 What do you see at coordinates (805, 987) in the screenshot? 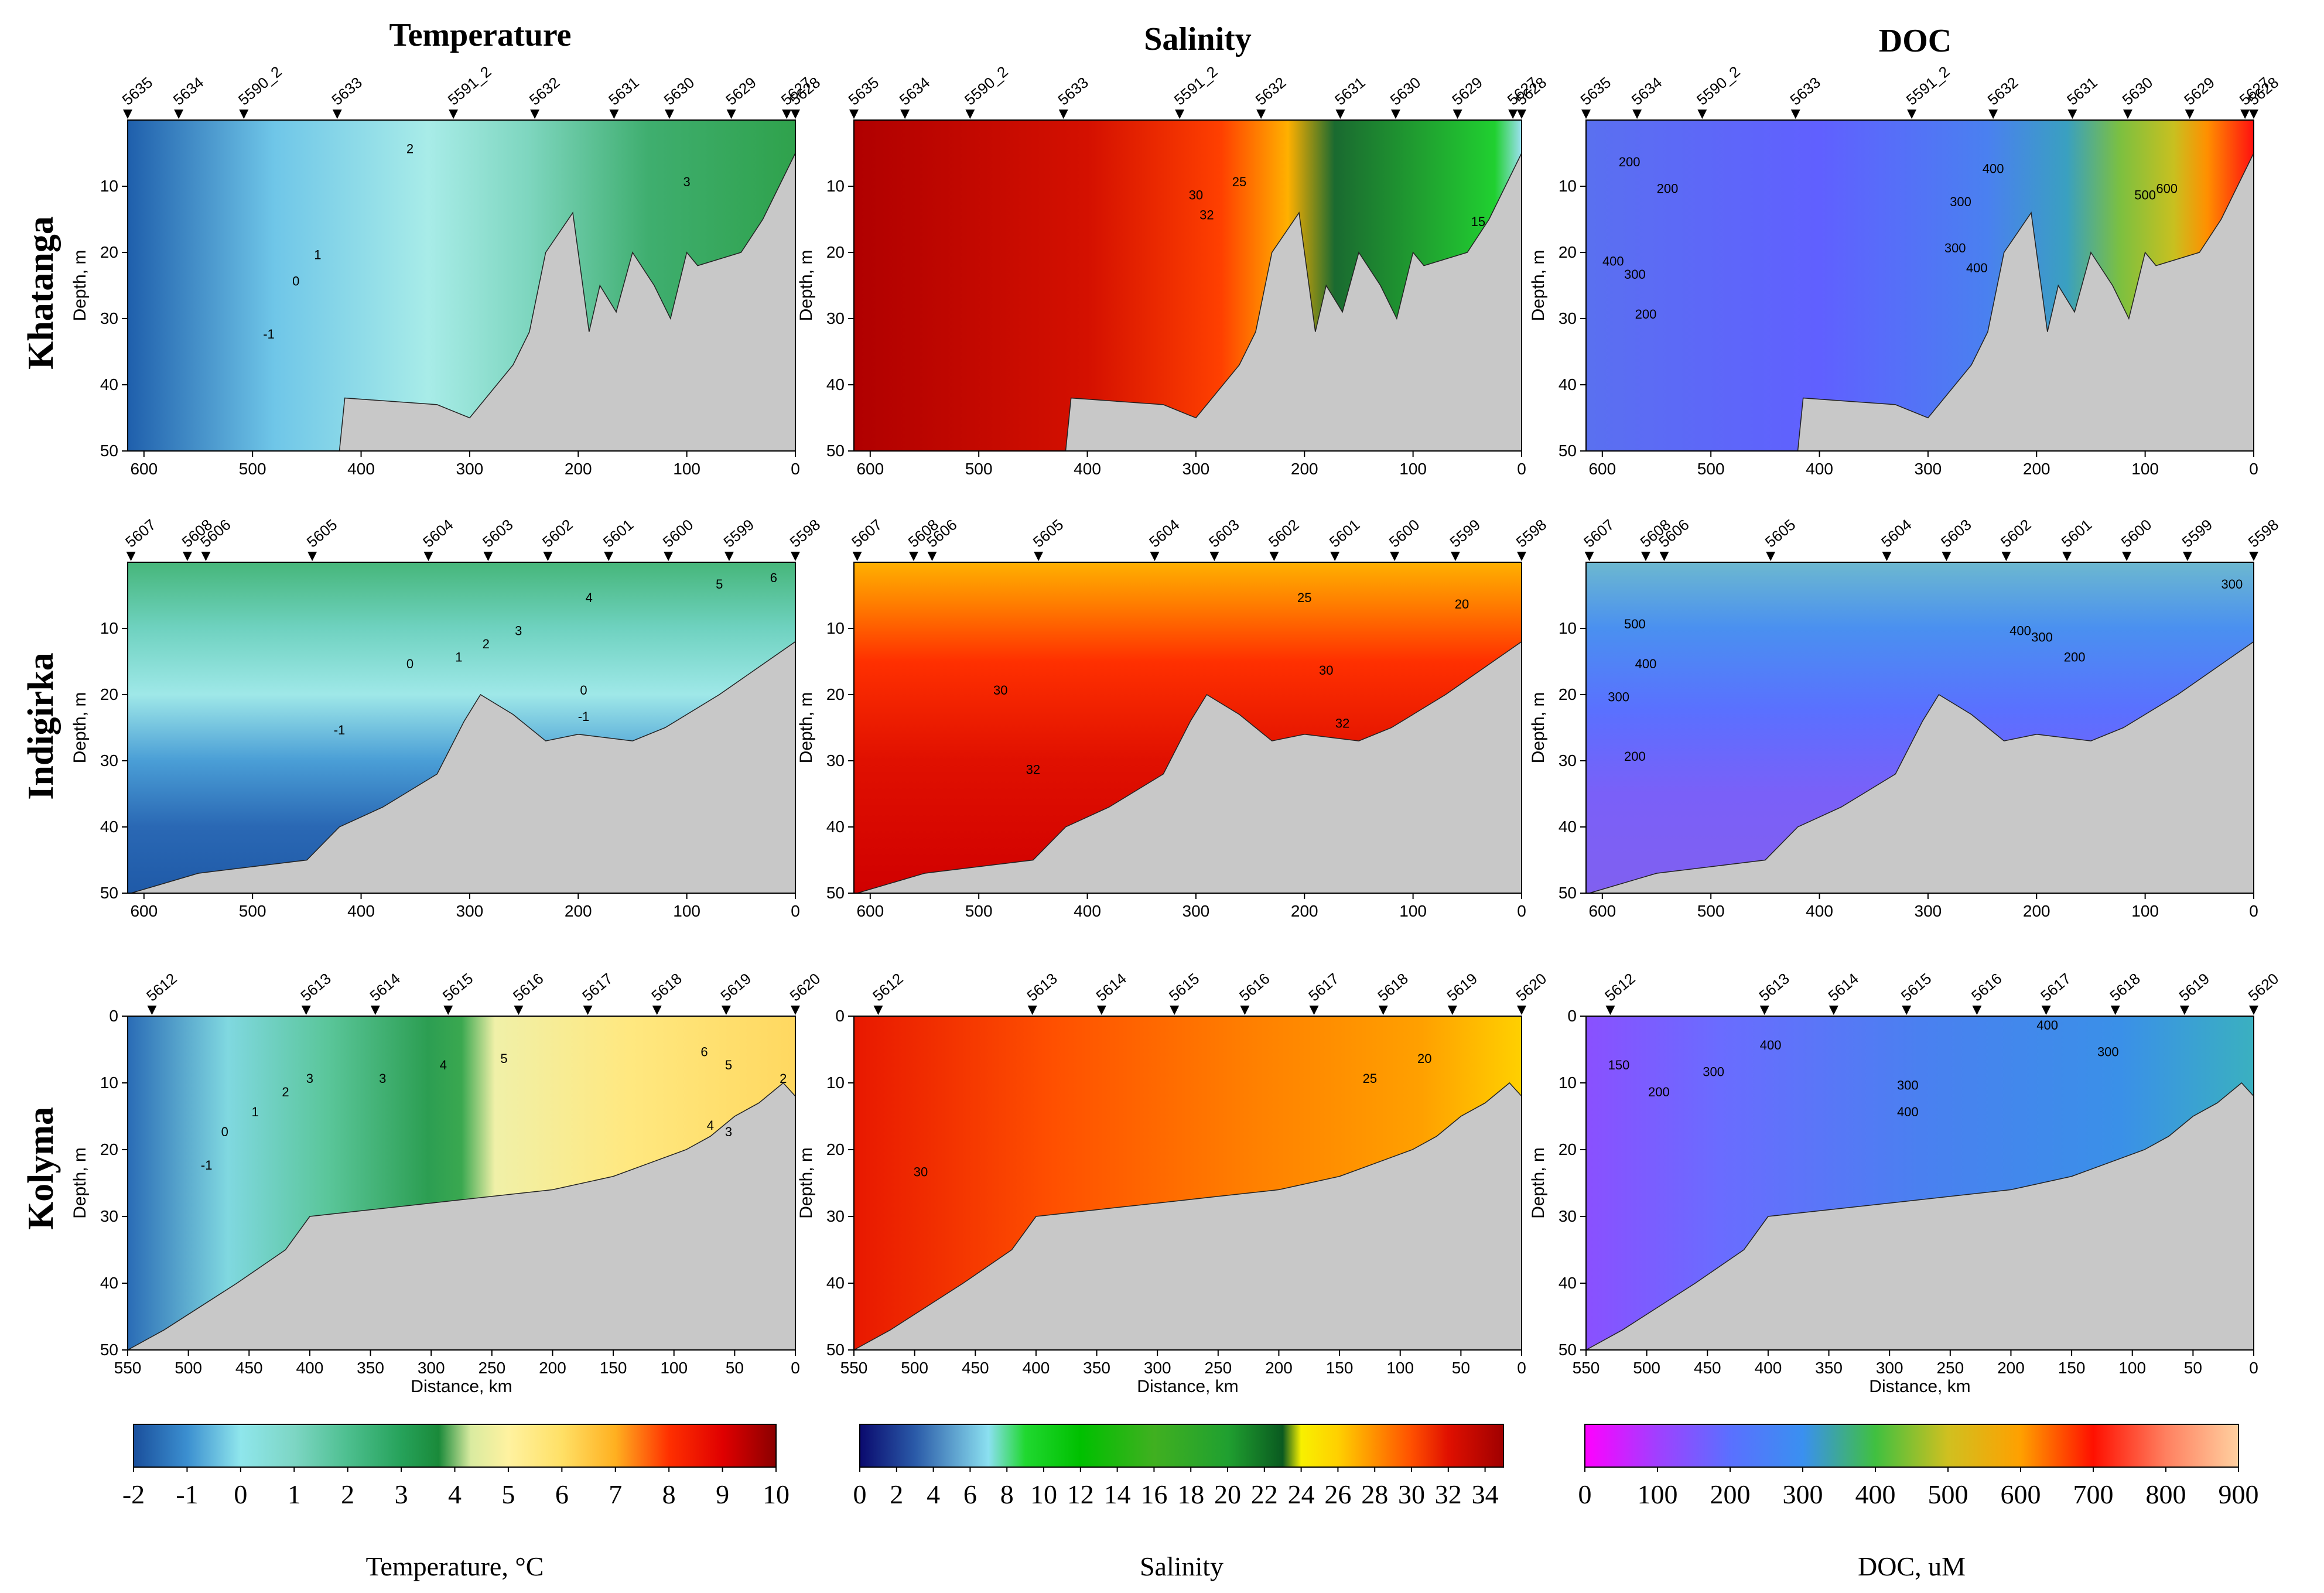
I see `station-label: 5620` at bounding box center [805, 987].